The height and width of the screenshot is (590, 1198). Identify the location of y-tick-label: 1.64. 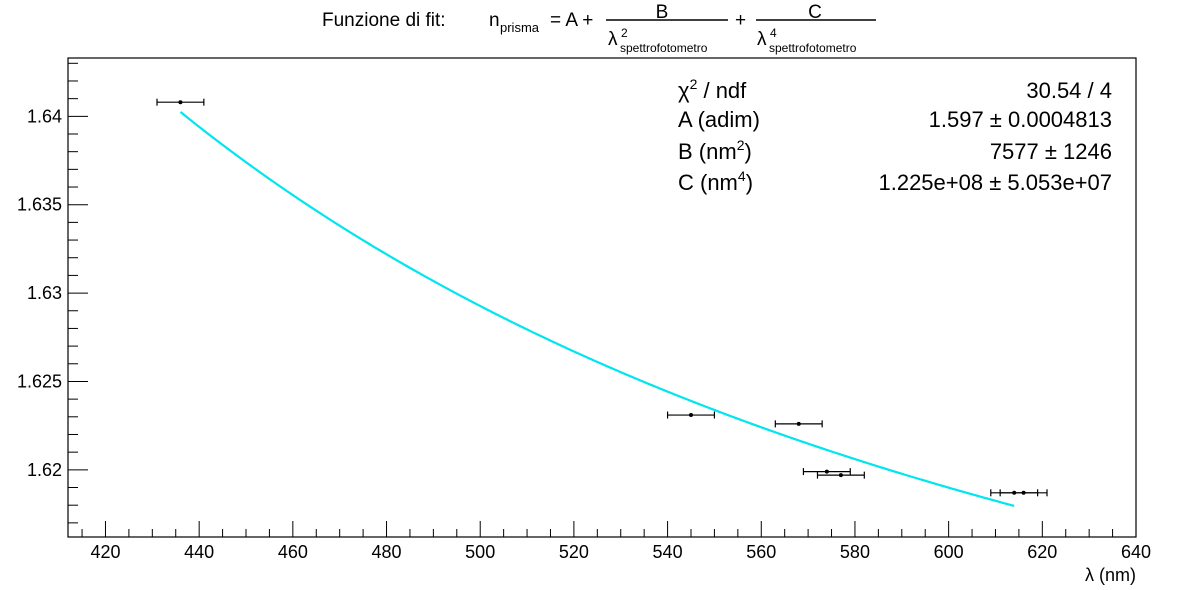
(44, 116).